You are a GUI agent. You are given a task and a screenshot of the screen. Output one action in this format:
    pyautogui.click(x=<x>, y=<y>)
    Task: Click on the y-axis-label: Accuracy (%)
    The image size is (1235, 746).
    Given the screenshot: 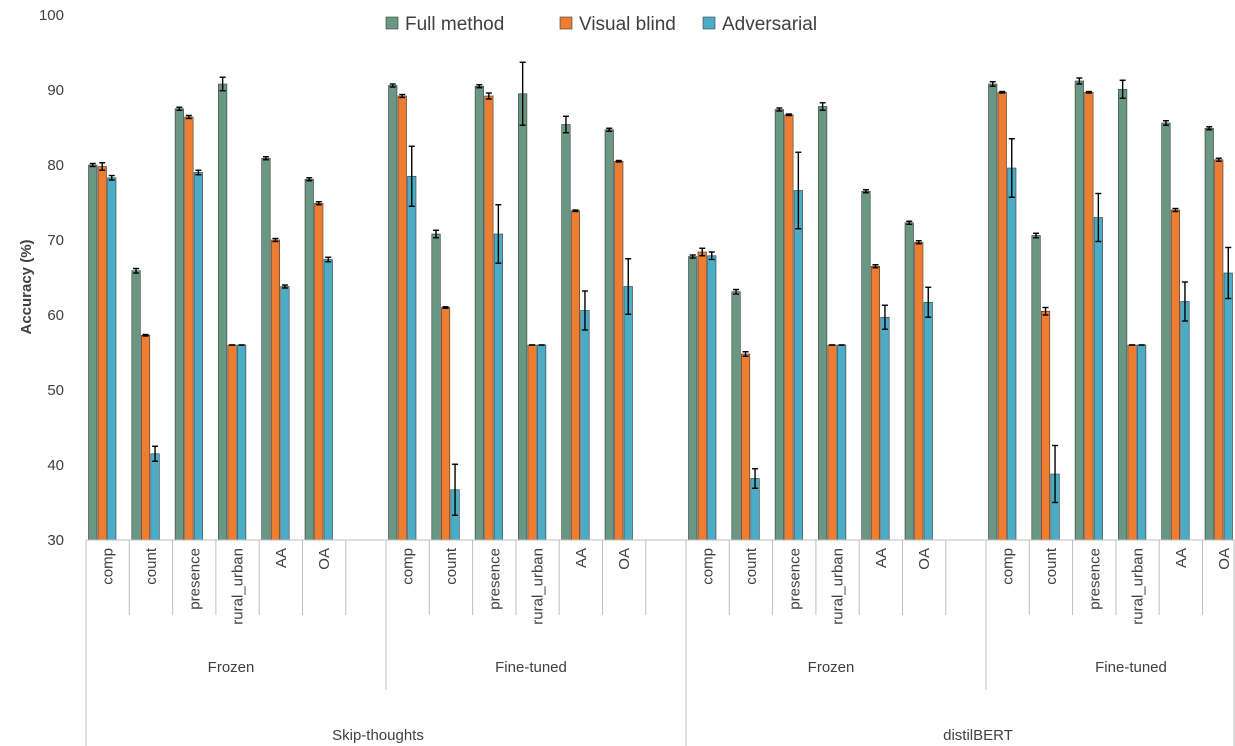 What is the action you would take?
    pyautogui.click(x=26, y=286)
    